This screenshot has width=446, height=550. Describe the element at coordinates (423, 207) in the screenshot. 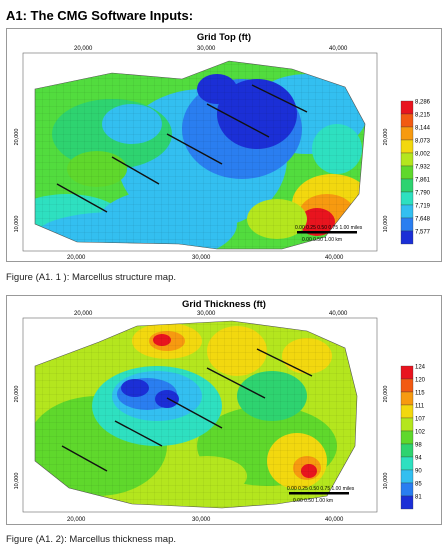

I see `legend-label: 7,719` at that location.